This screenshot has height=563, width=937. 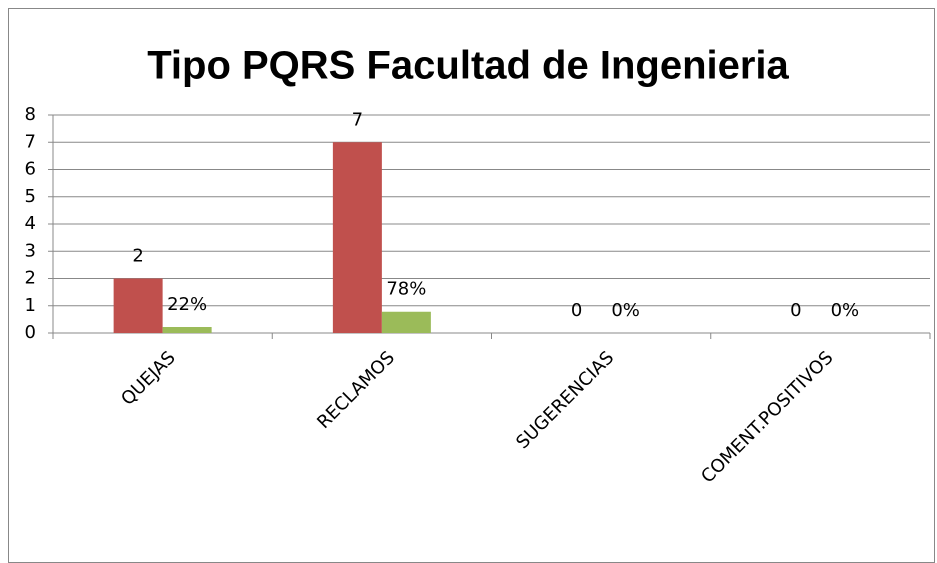 I want to click on data-label: 78%, so click(x=406, y=289).